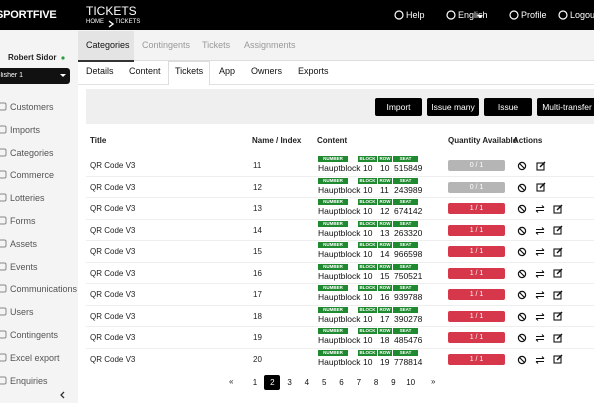 Image resolution: width=594 pixels, height=403 pixels. What do you see at coordinates (508, 107) in the screenshot?
I see `button: Issue` at bounding box center [508, 107].